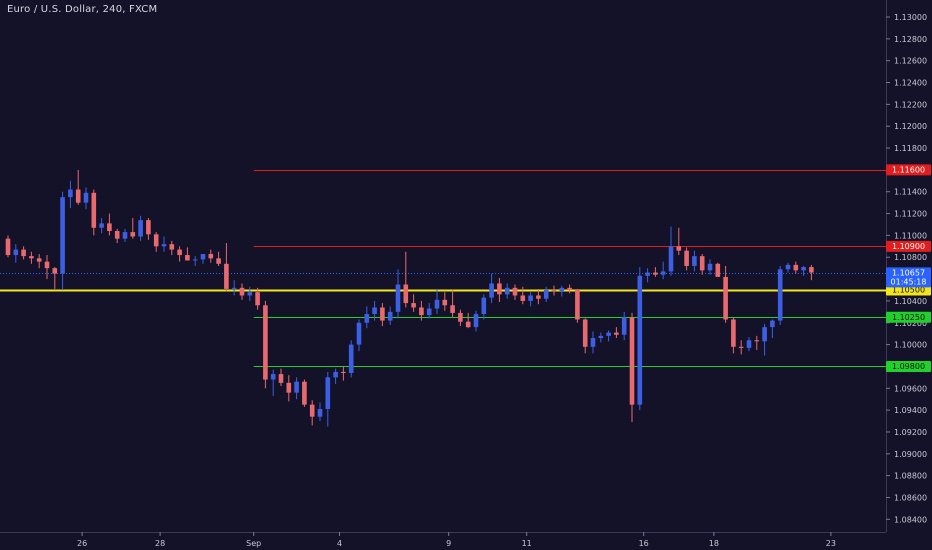 The image size is (932, 550). What do you see at coordinates (456, 540) in the screenshot?
I see `time-axis: 26 28 Sep 4 9 11 16 18 23` at bounding box center [456, 540].